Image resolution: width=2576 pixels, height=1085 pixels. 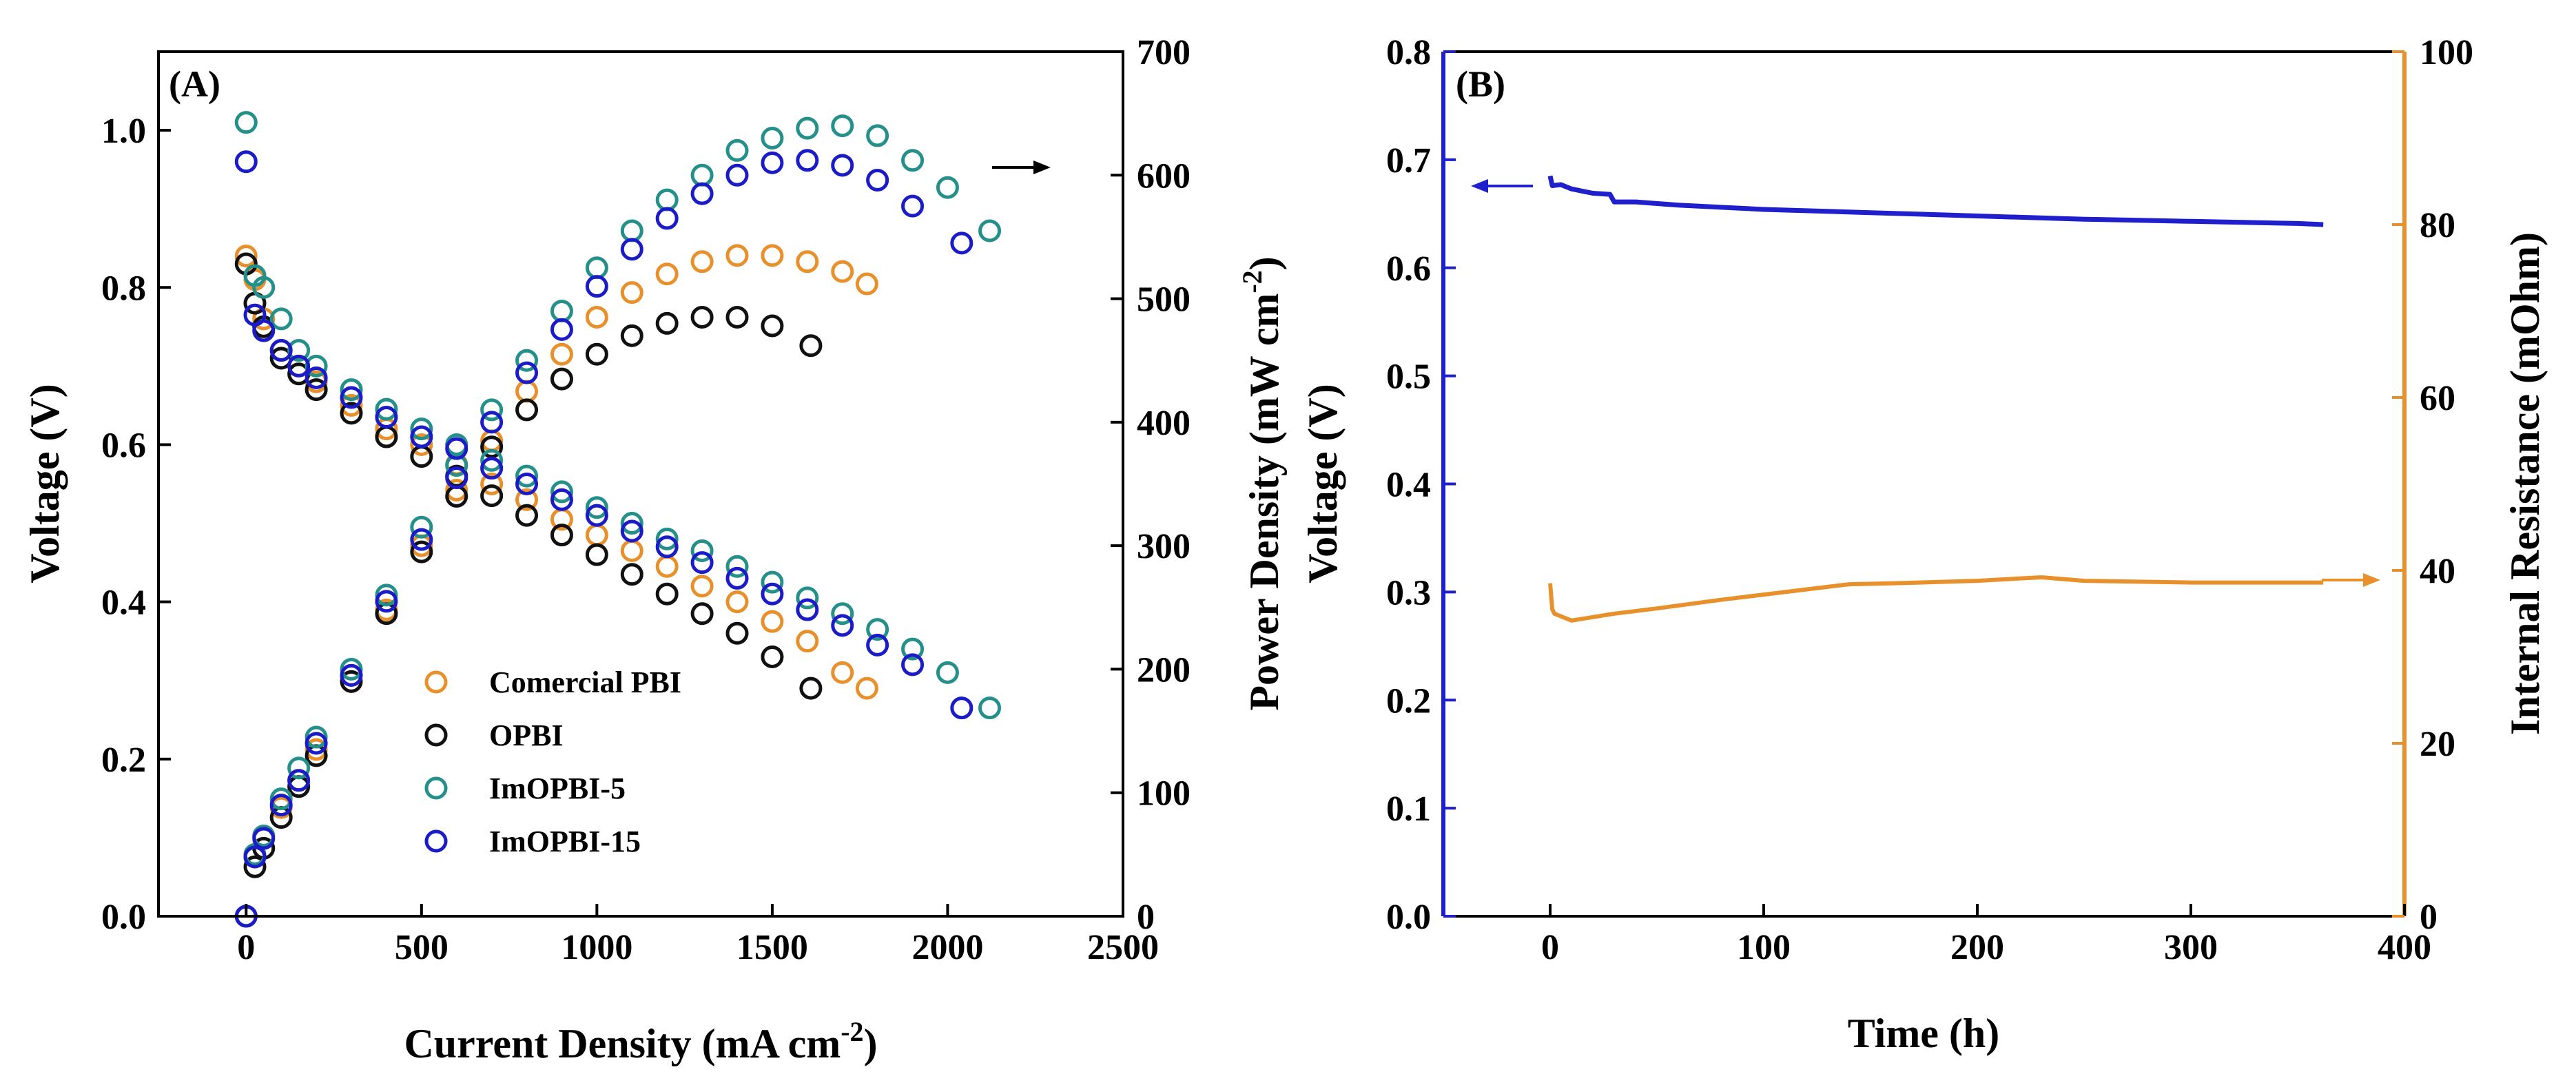 I want to click on panel-a-y2-ticks: 0 100 200 300 400 500 600 700, so click(x=1151, y=485).